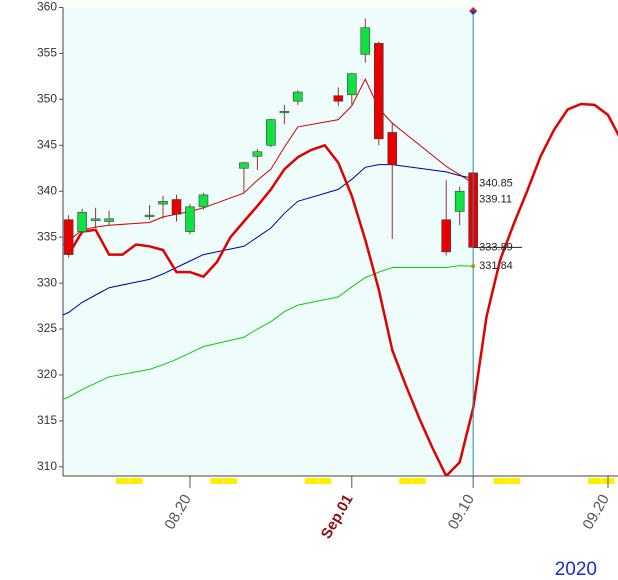 This screenshot has height=580, width=618. What do you see at coordinates (47, 282) in the screenshot?
I see `y-tick-label: 330` at bounding box center [47, 282].